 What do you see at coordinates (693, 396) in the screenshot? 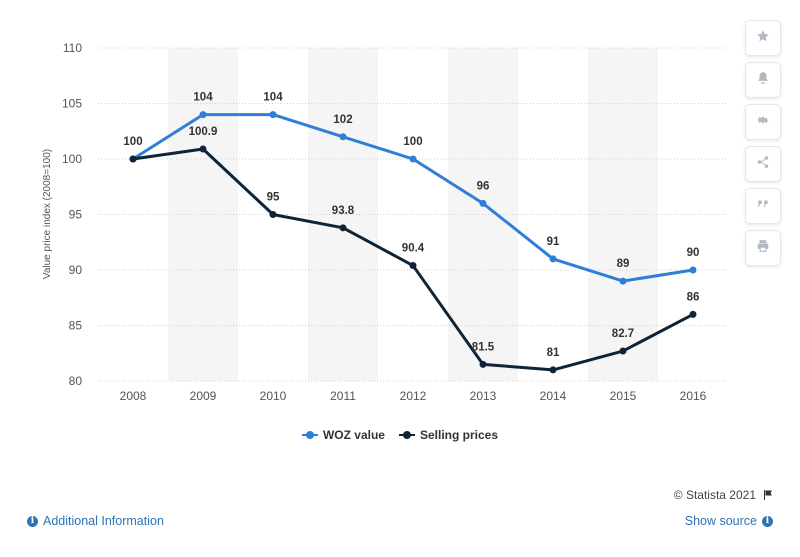
I see `x-tick-label: 2016` at bounding box center [693, 396].